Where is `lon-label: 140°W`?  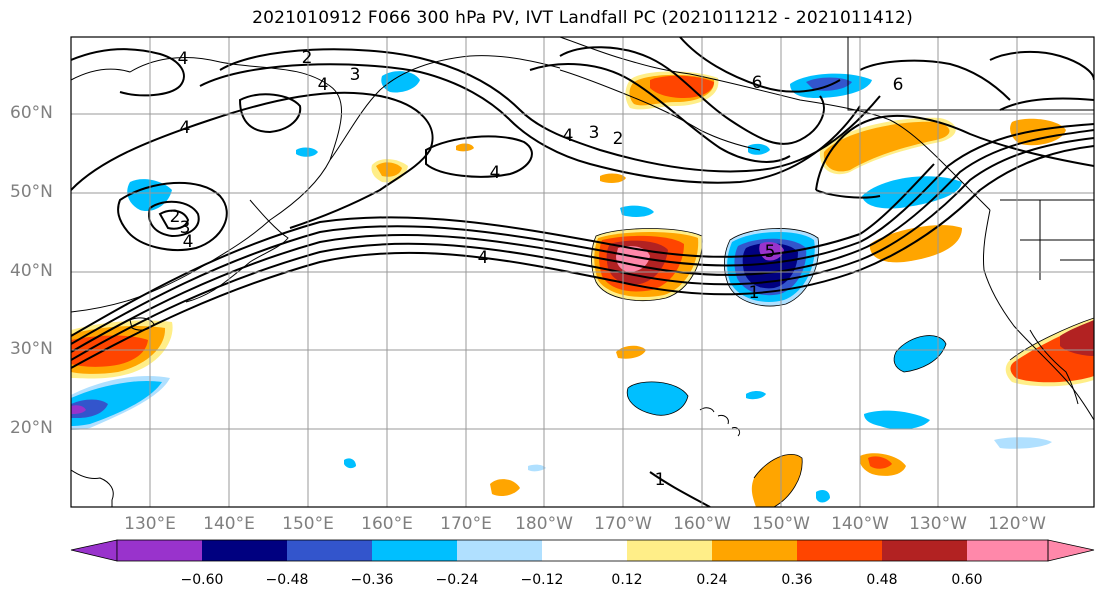
lon-label: 140°W is located at coordinates (860, 524).